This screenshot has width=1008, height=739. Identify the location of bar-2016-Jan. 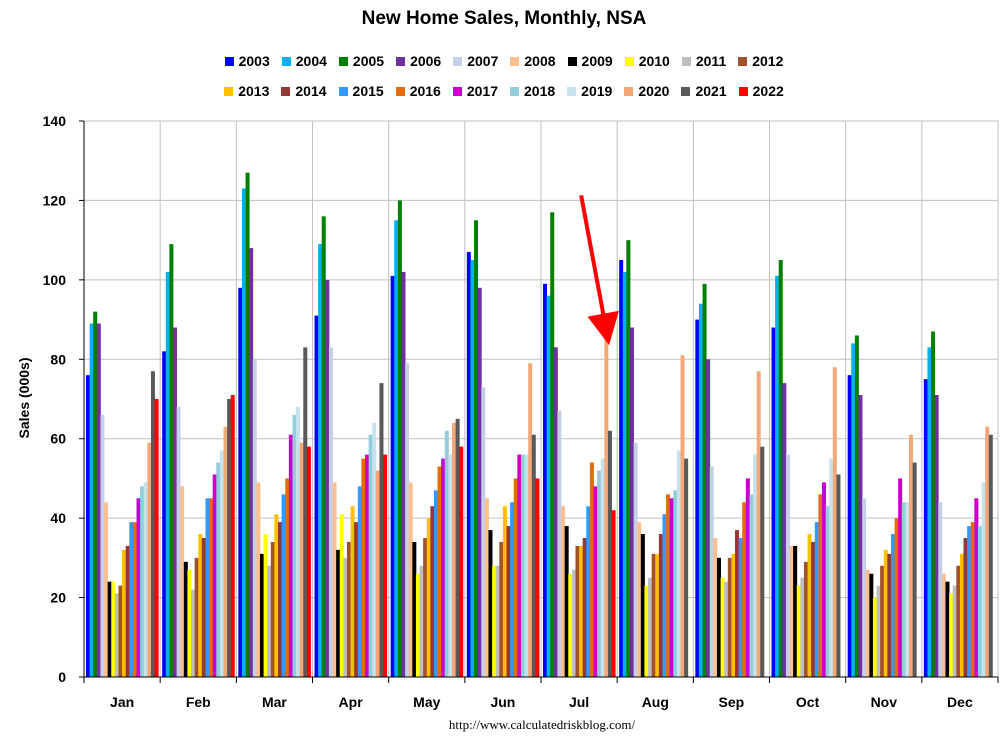
(134, 599).